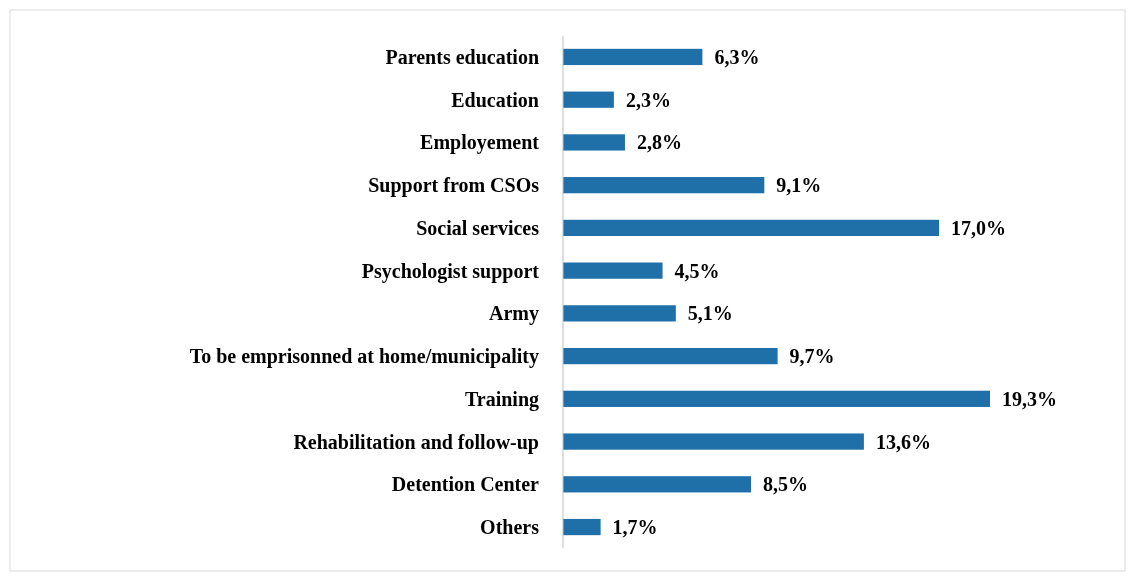  Describe the element at coordinates (812, 356) in the screenshot. I see `data-label: 9,7%` at that location.